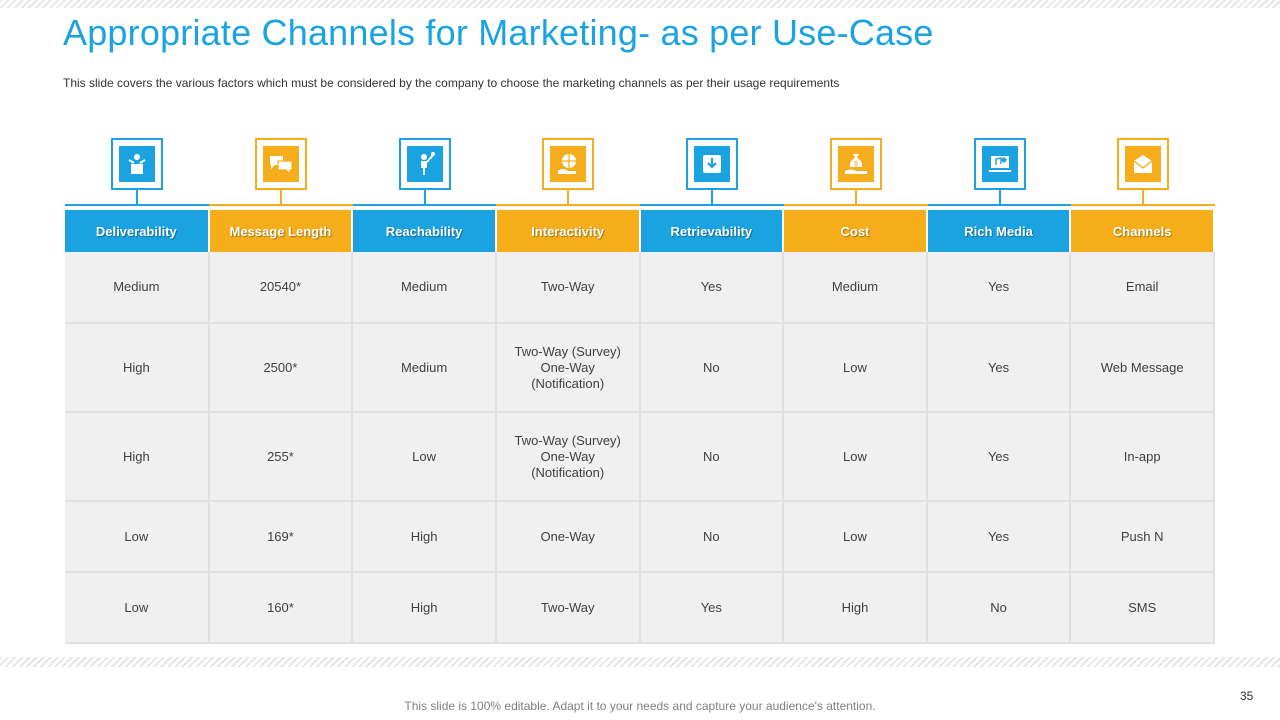 Image resolution: width=1280 pixels, height=720 pixels. I want to click on table-cell: 169*, so click(281, 537).